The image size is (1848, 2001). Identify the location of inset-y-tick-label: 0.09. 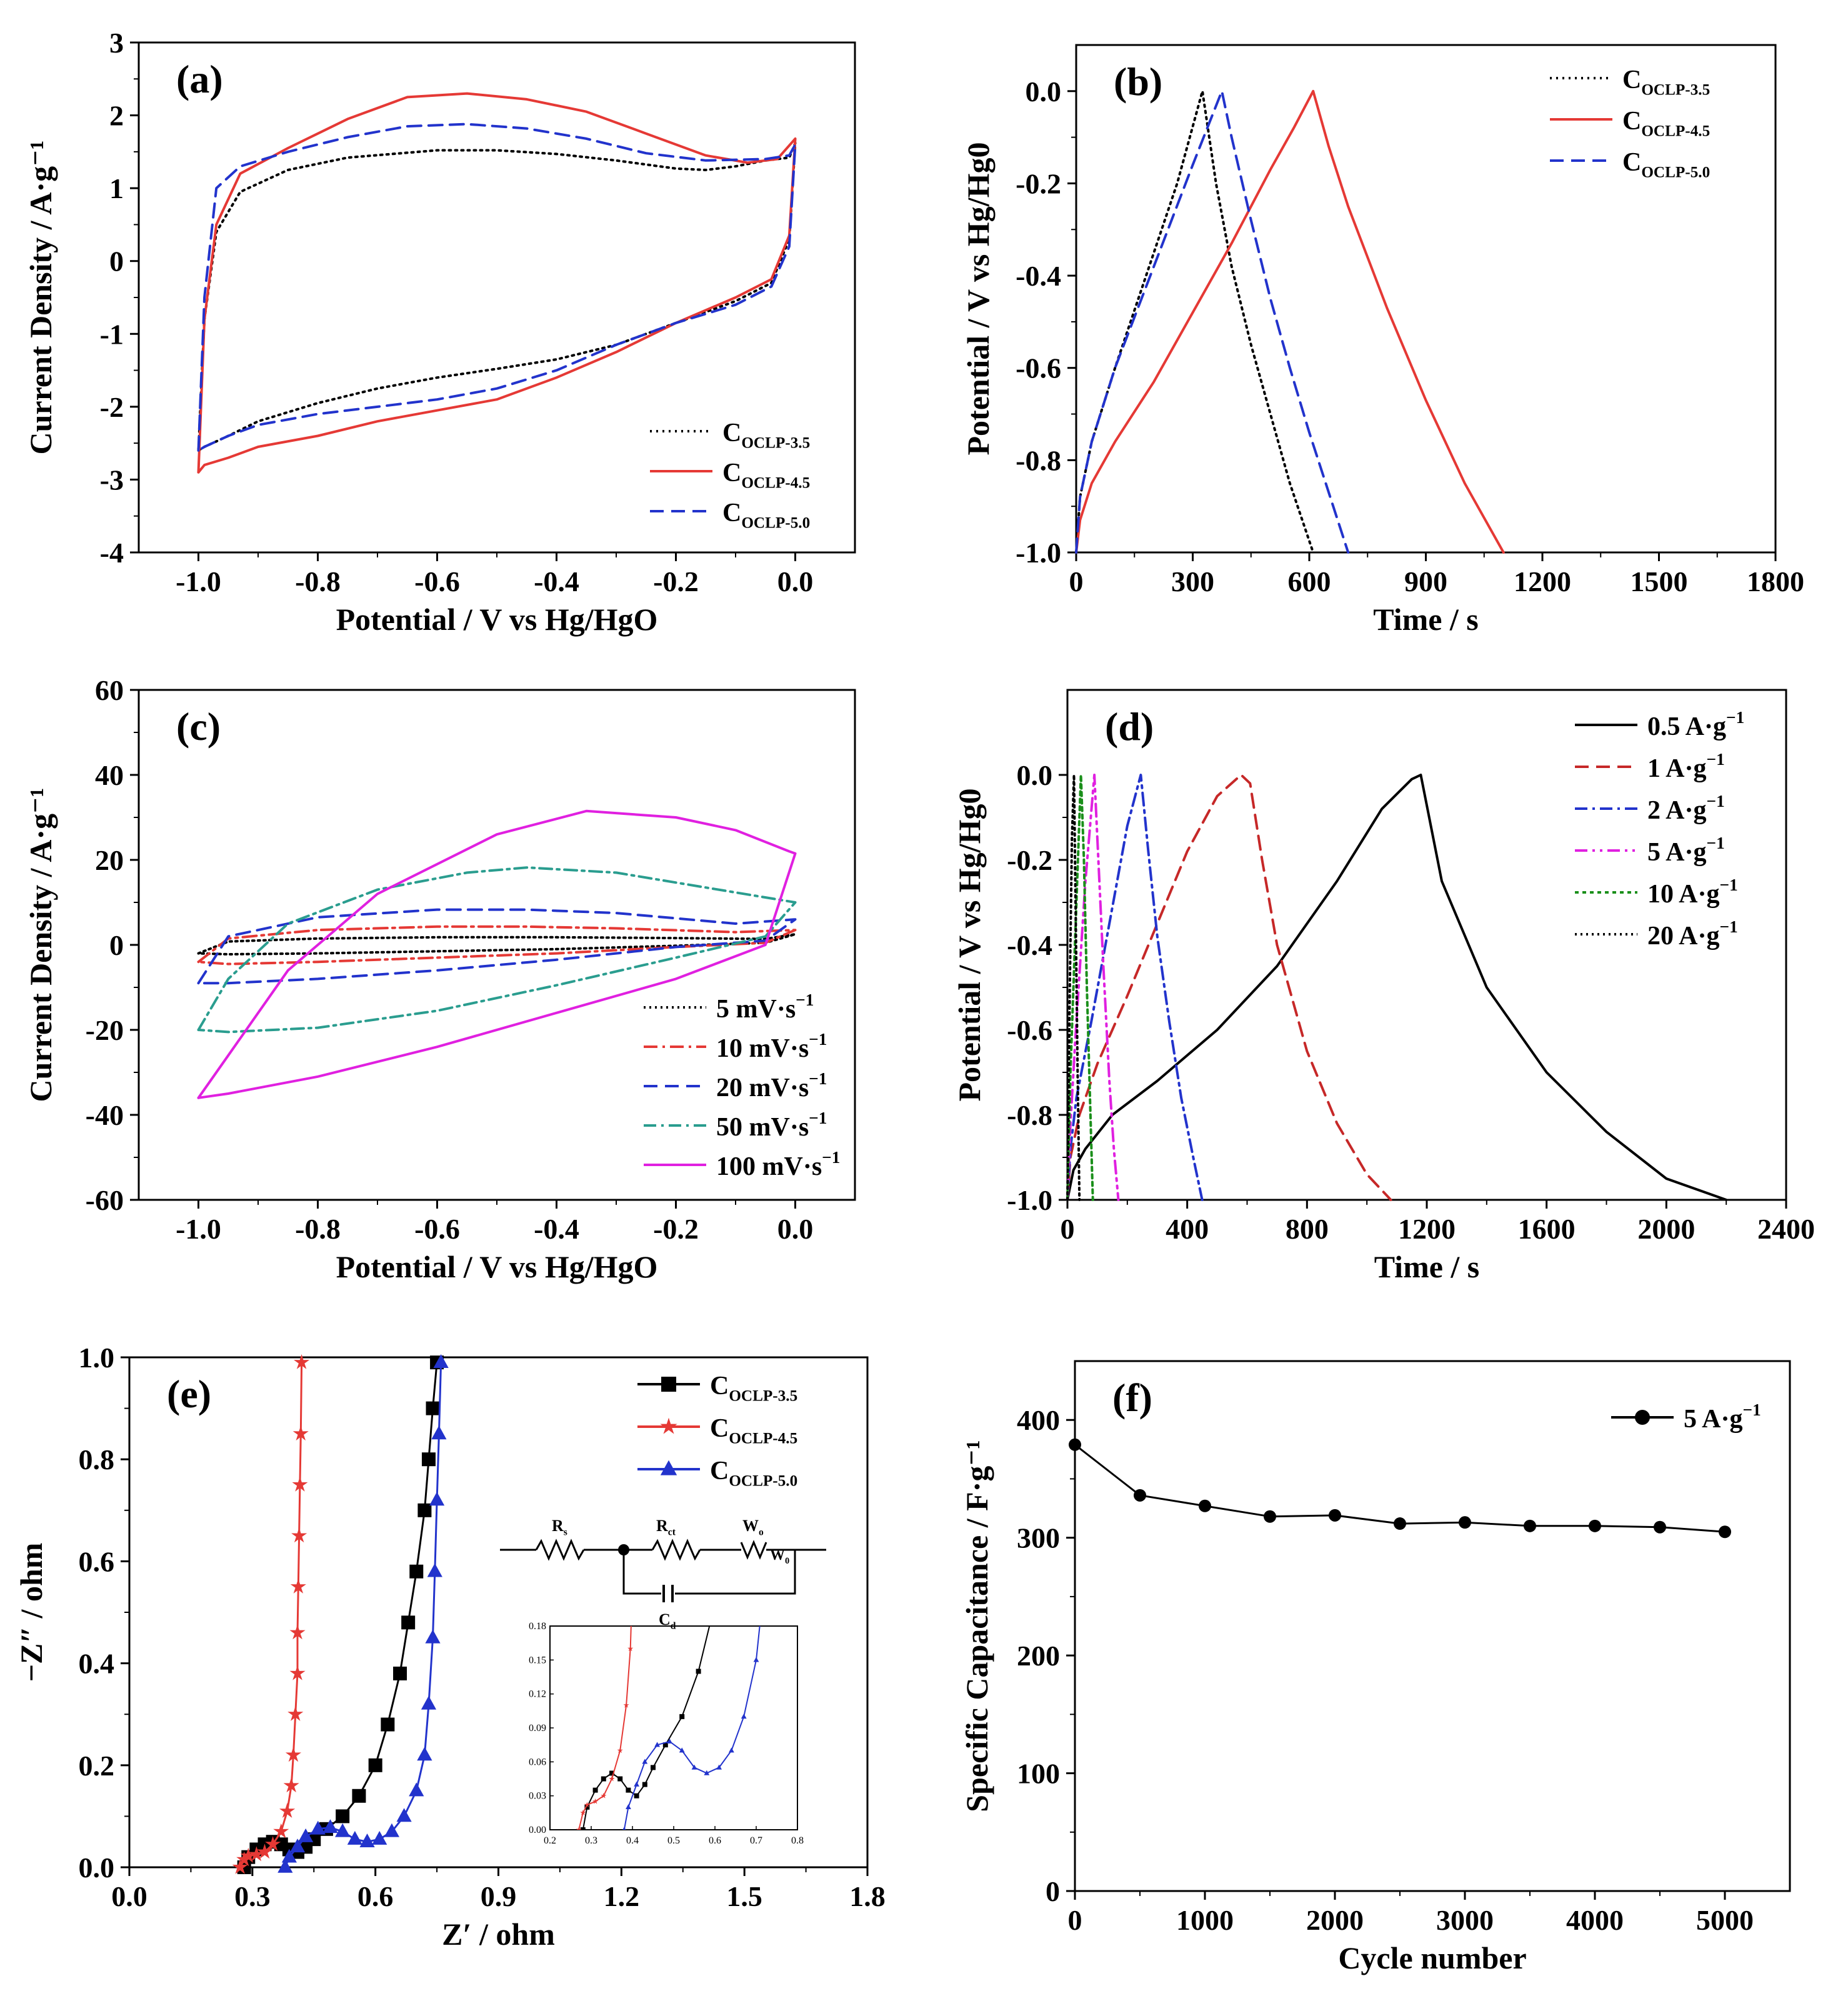
(537, 1728).